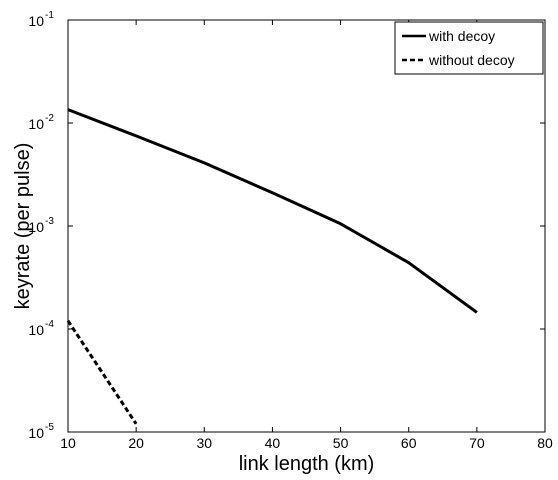  What do you see at coordinates (68, 443) in the screenshot?
I see `x-tick-label: 10` at bounding box center [68, 443].